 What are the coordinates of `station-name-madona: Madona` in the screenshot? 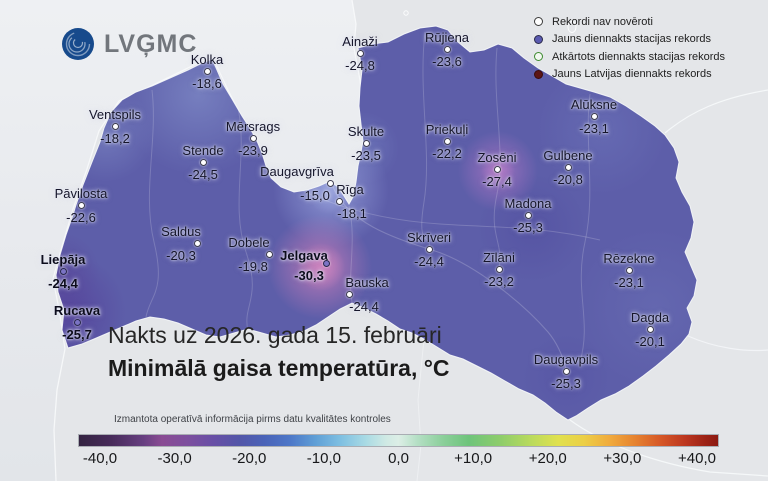 It's located at (528, 203).